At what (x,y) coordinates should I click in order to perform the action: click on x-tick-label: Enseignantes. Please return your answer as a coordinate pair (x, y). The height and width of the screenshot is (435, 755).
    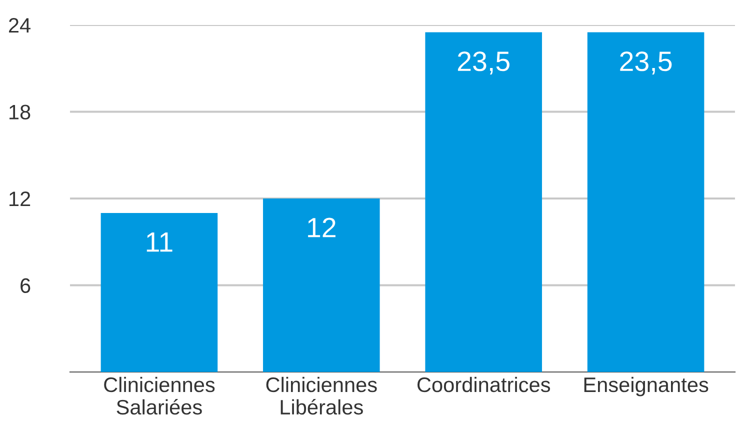
    Looking at the image, I should click on (646, 386).